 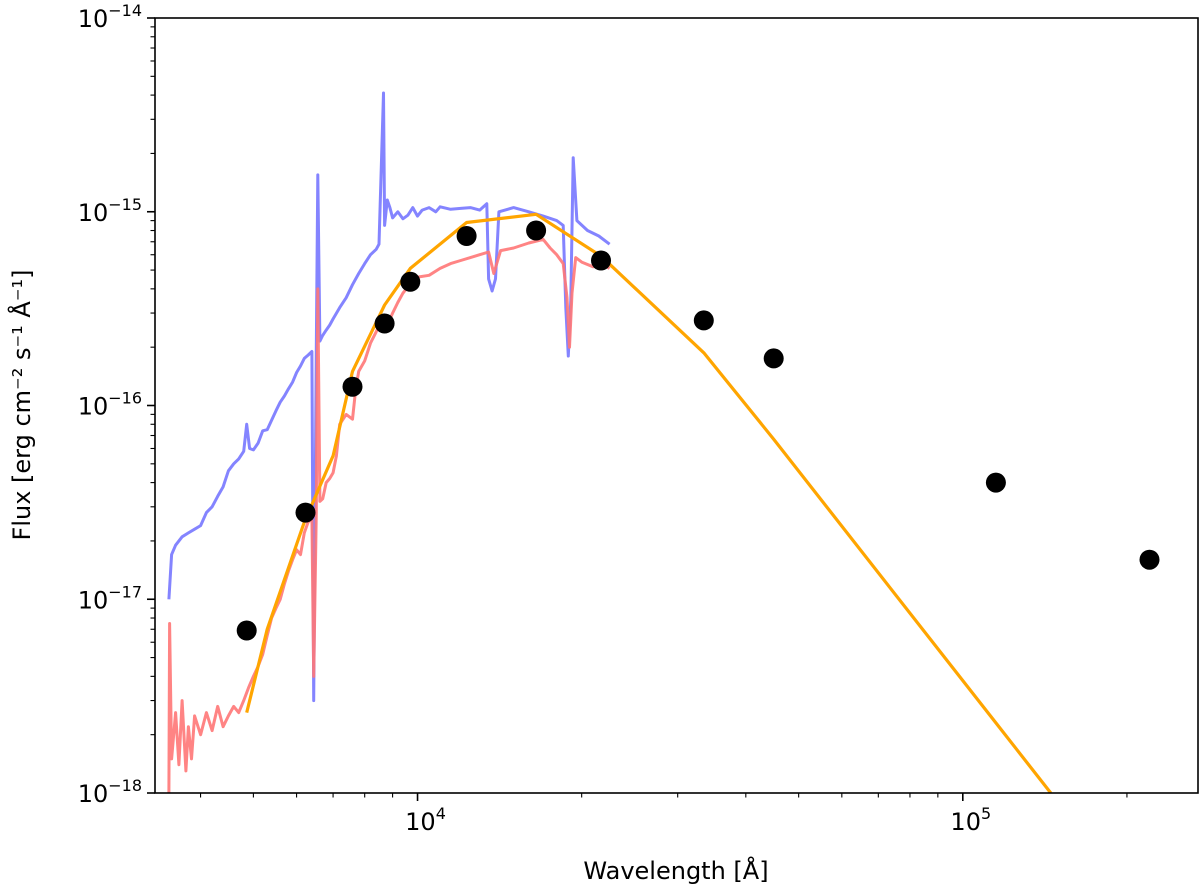 I want to click on y-tick-label: 10−15, so click(x=110, y=211).